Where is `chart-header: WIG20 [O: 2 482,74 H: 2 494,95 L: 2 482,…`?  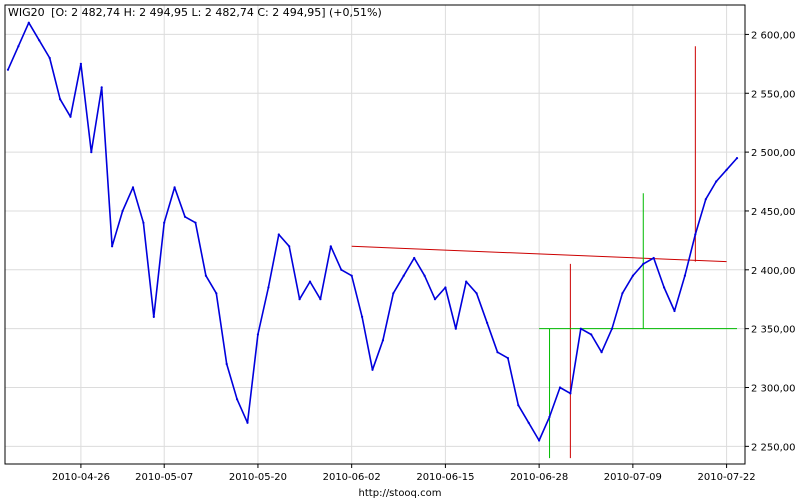 chart-header: WIG20 [O: 2 482,74 H: 2 494,95 L: 2 482,… is located at coordinates (195, 12).